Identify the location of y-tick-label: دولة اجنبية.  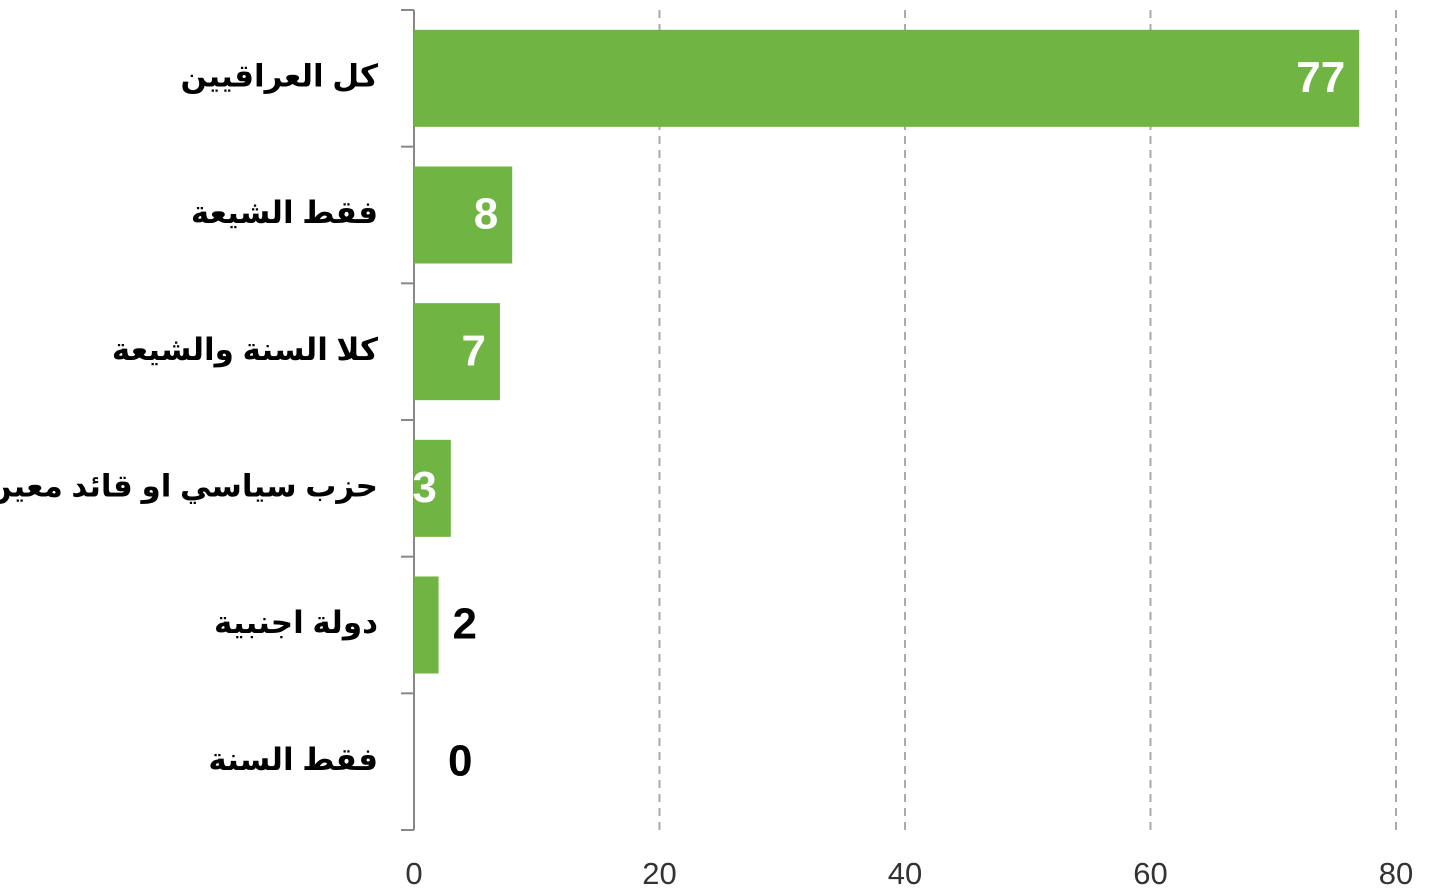
(296, 623).